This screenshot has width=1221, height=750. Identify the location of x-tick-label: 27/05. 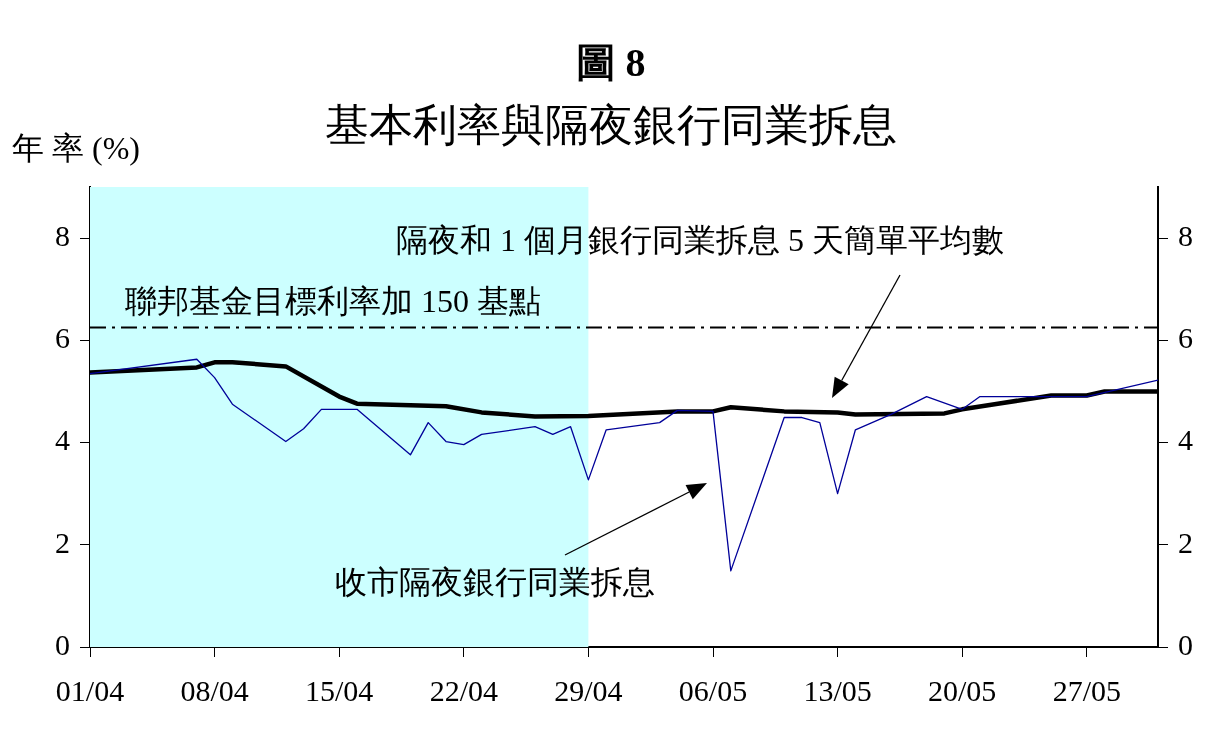
(1086, 690).